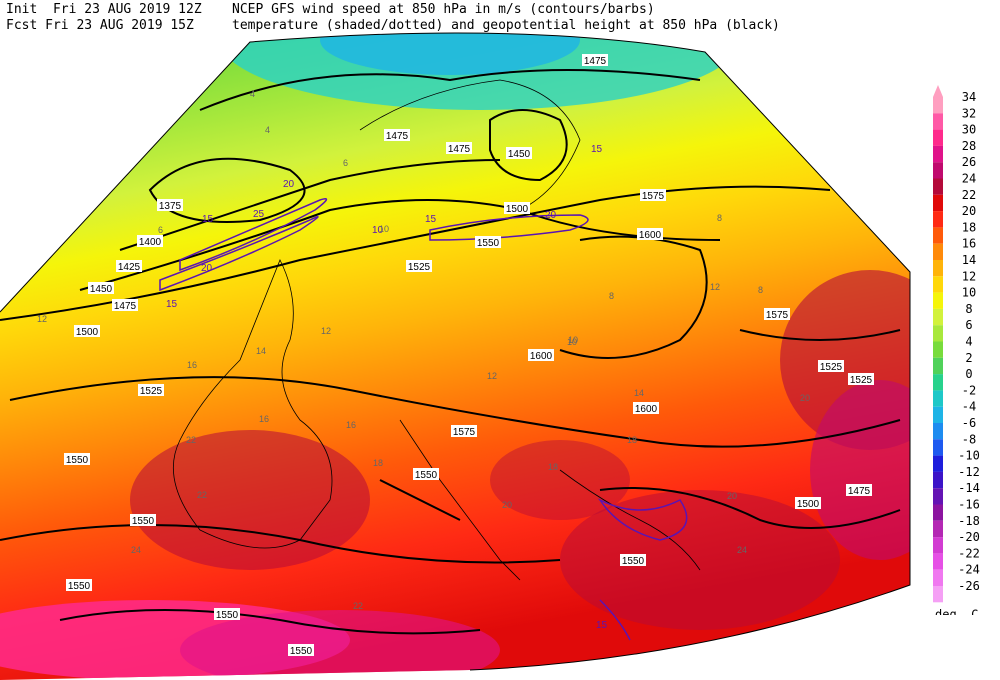 This screenshot has width=1000, height=680. What do you see at coordinates (969, 456) in the screenshot?
I see `legend-tick-label: -10` at bounding box center [969, 456].